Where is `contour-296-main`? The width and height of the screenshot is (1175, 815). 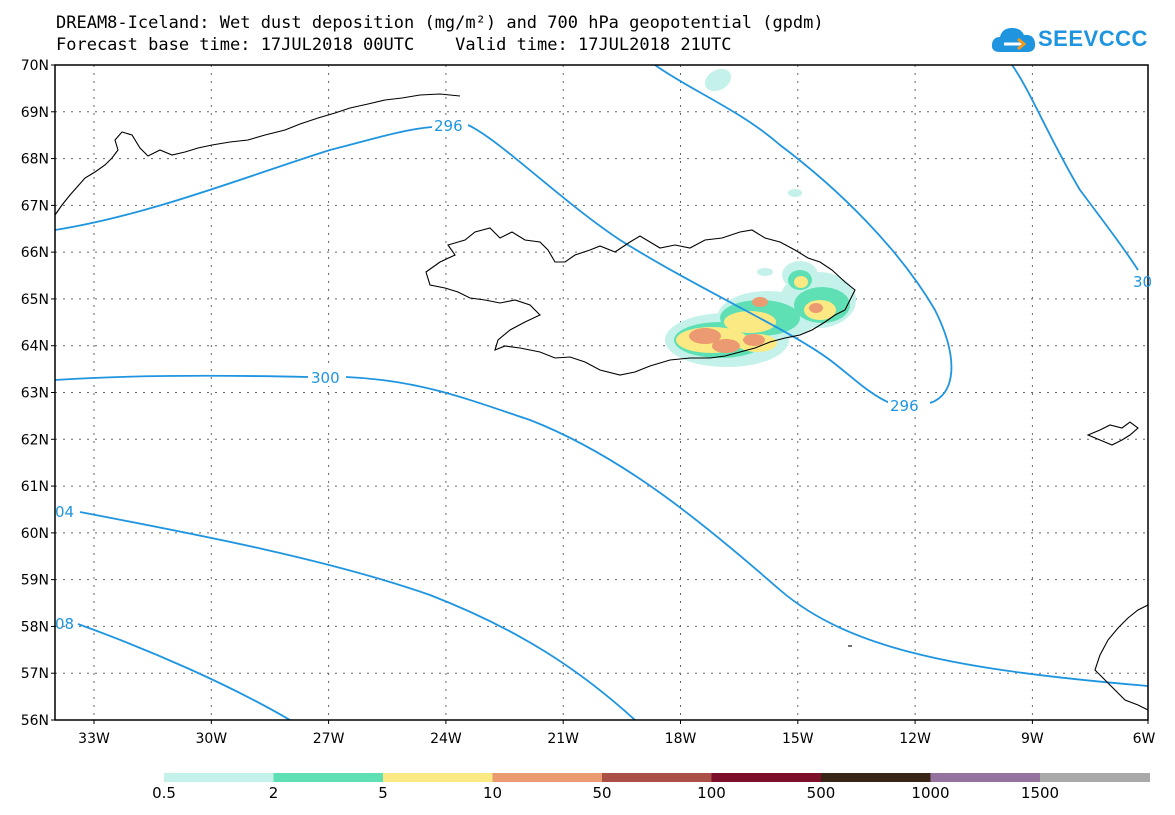 contour-296-main is located at coordinates (679, 264).